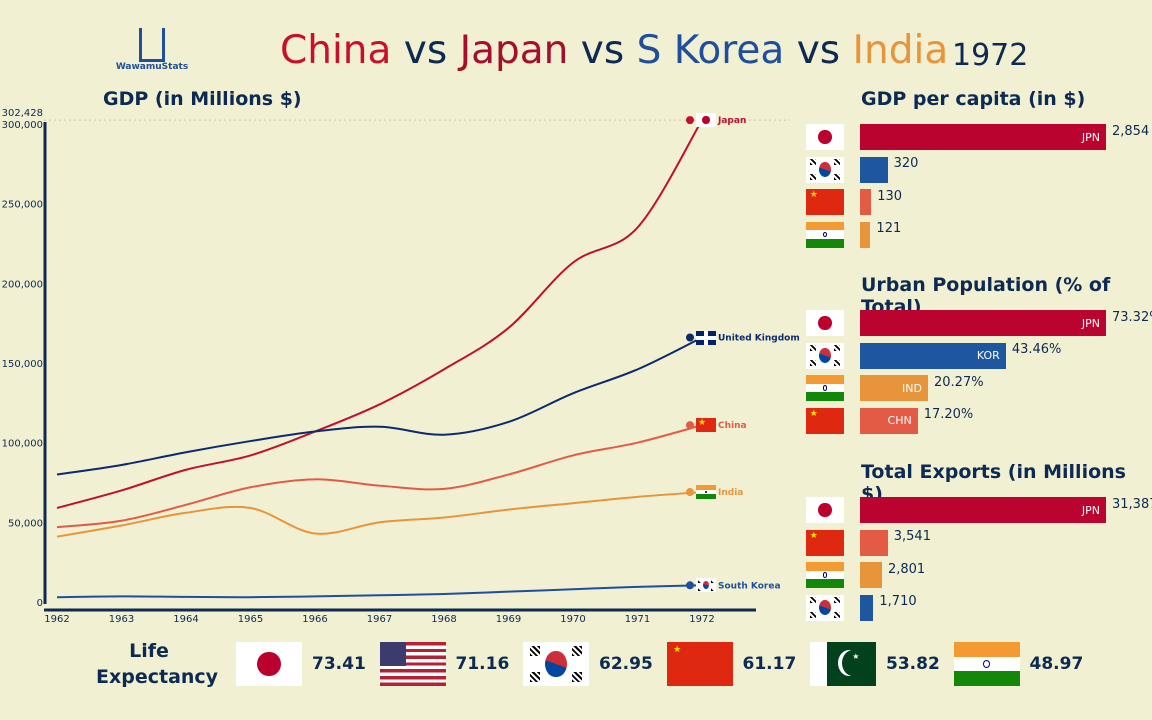  Describe the element at coordinates (152, 45) in the screenshot. I see `logo-chart-icon` at that location.